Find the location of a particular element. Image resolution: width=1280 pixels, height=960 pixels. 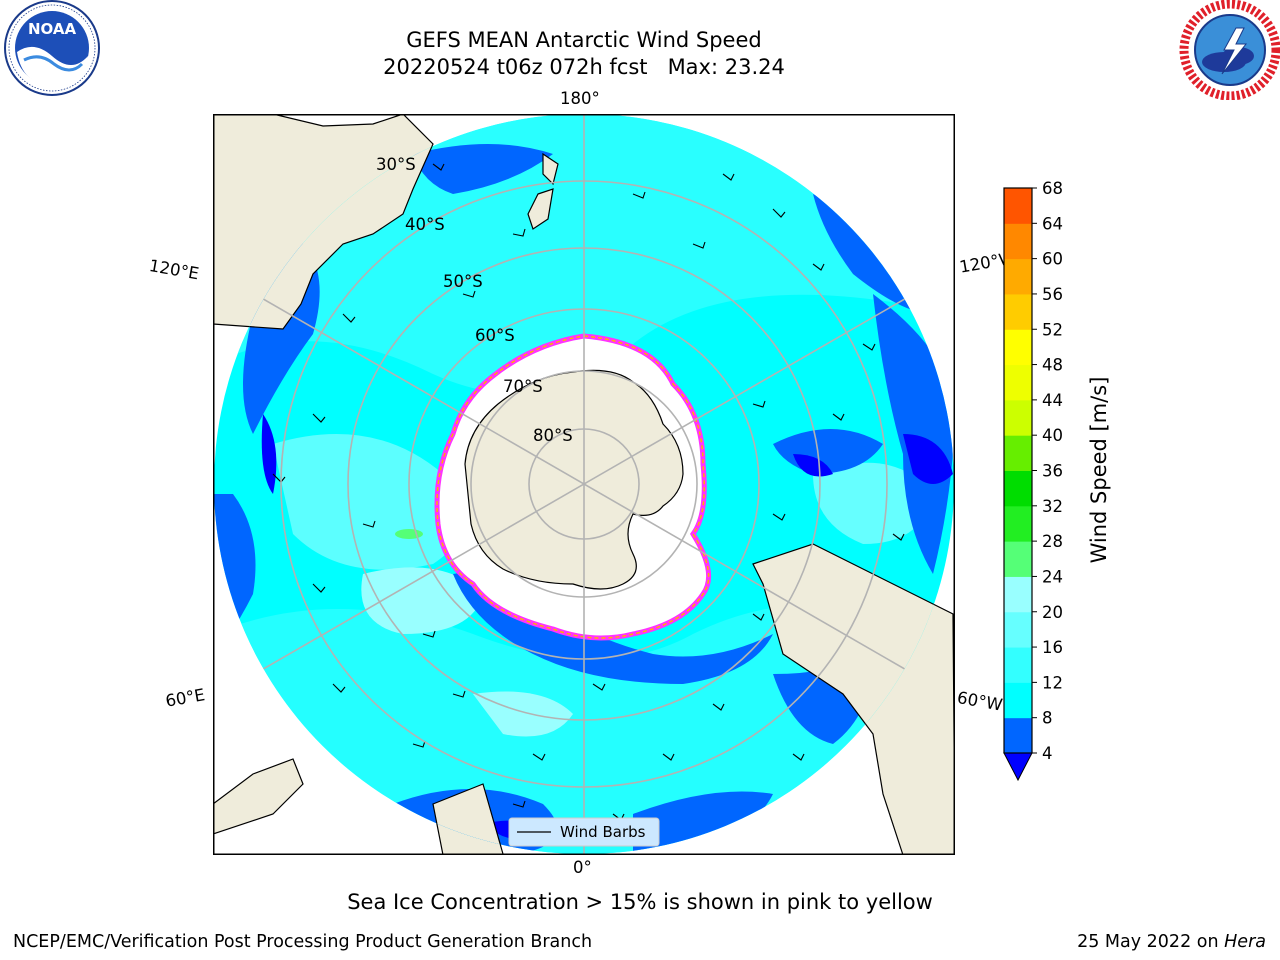

legend: Wind Barbs is located at coordinates (584, 832).